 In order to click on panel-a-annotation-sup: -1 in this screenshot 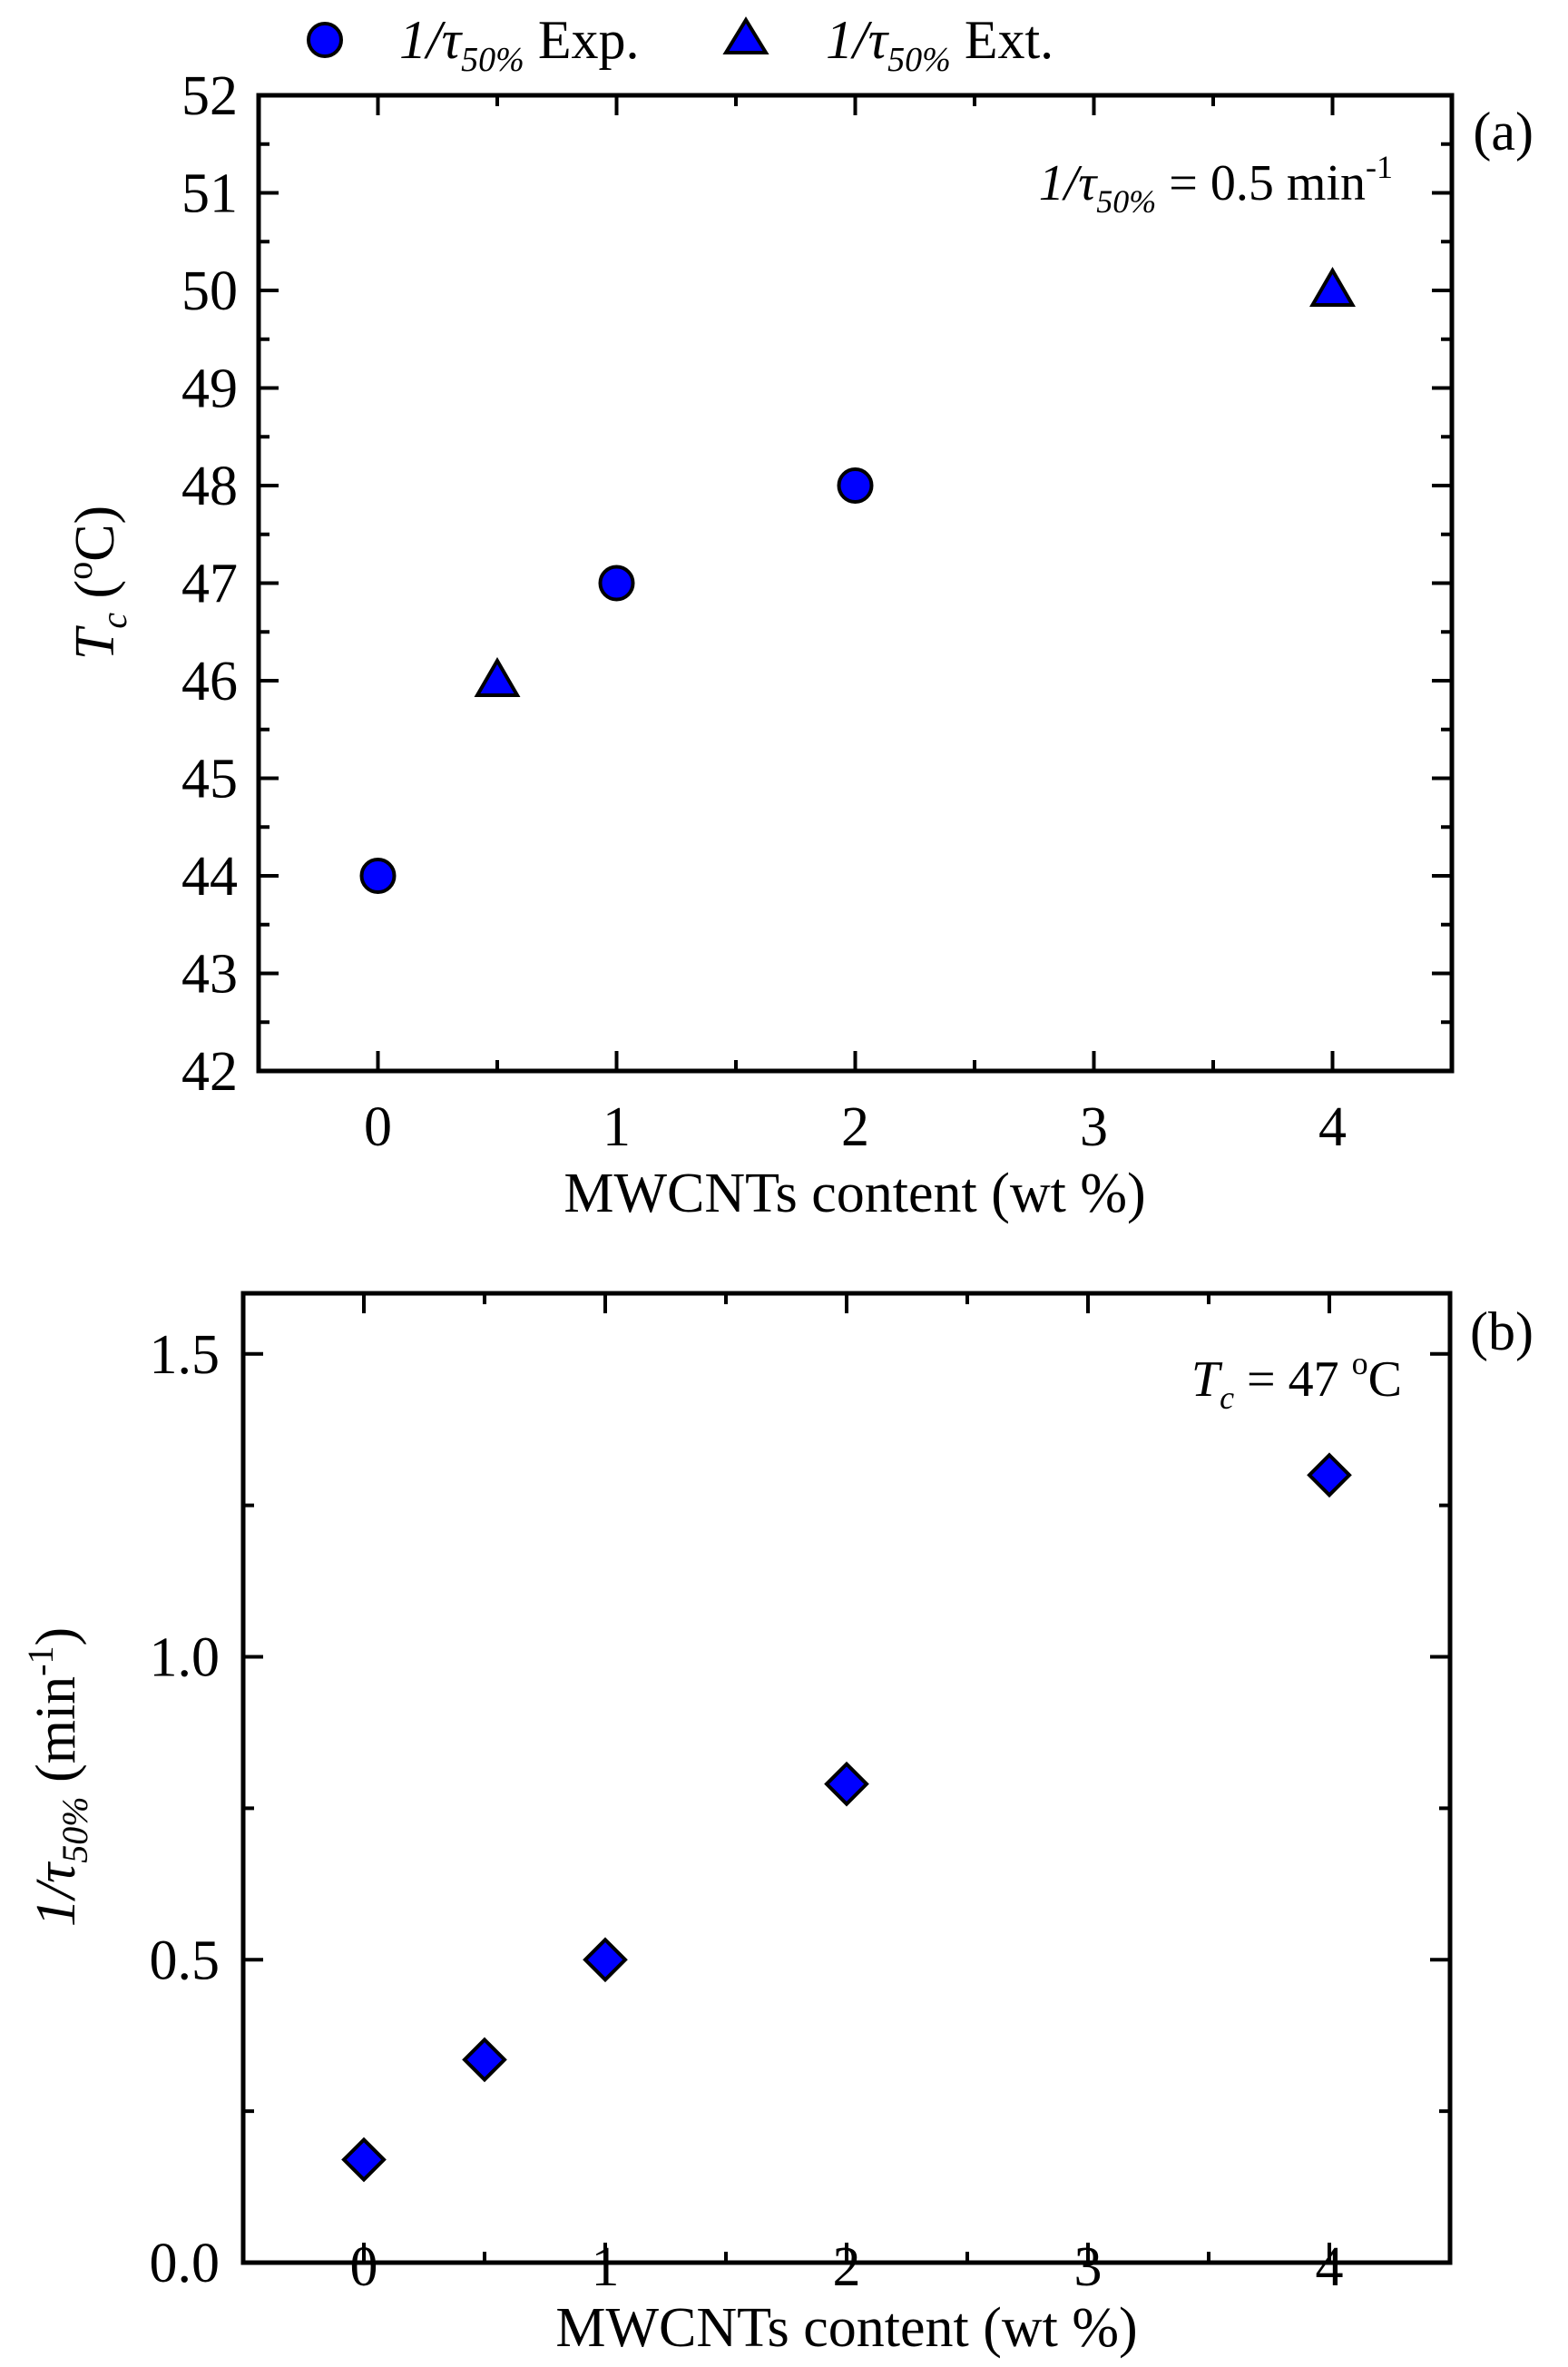, I will do `click(1379, 167)`.